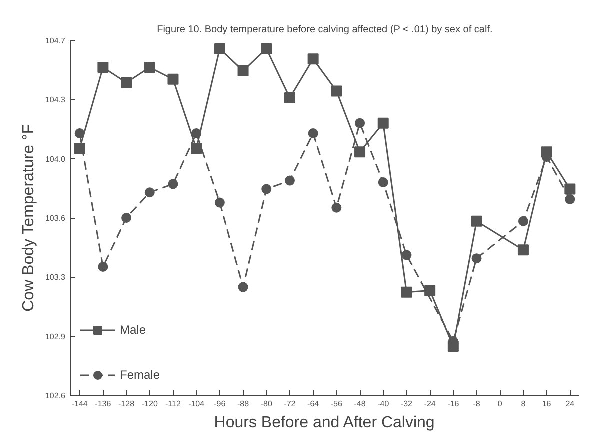  Describe the element at coordinates (266, 404) in the screenshot. I see `x-tick-label: -80` at that location.